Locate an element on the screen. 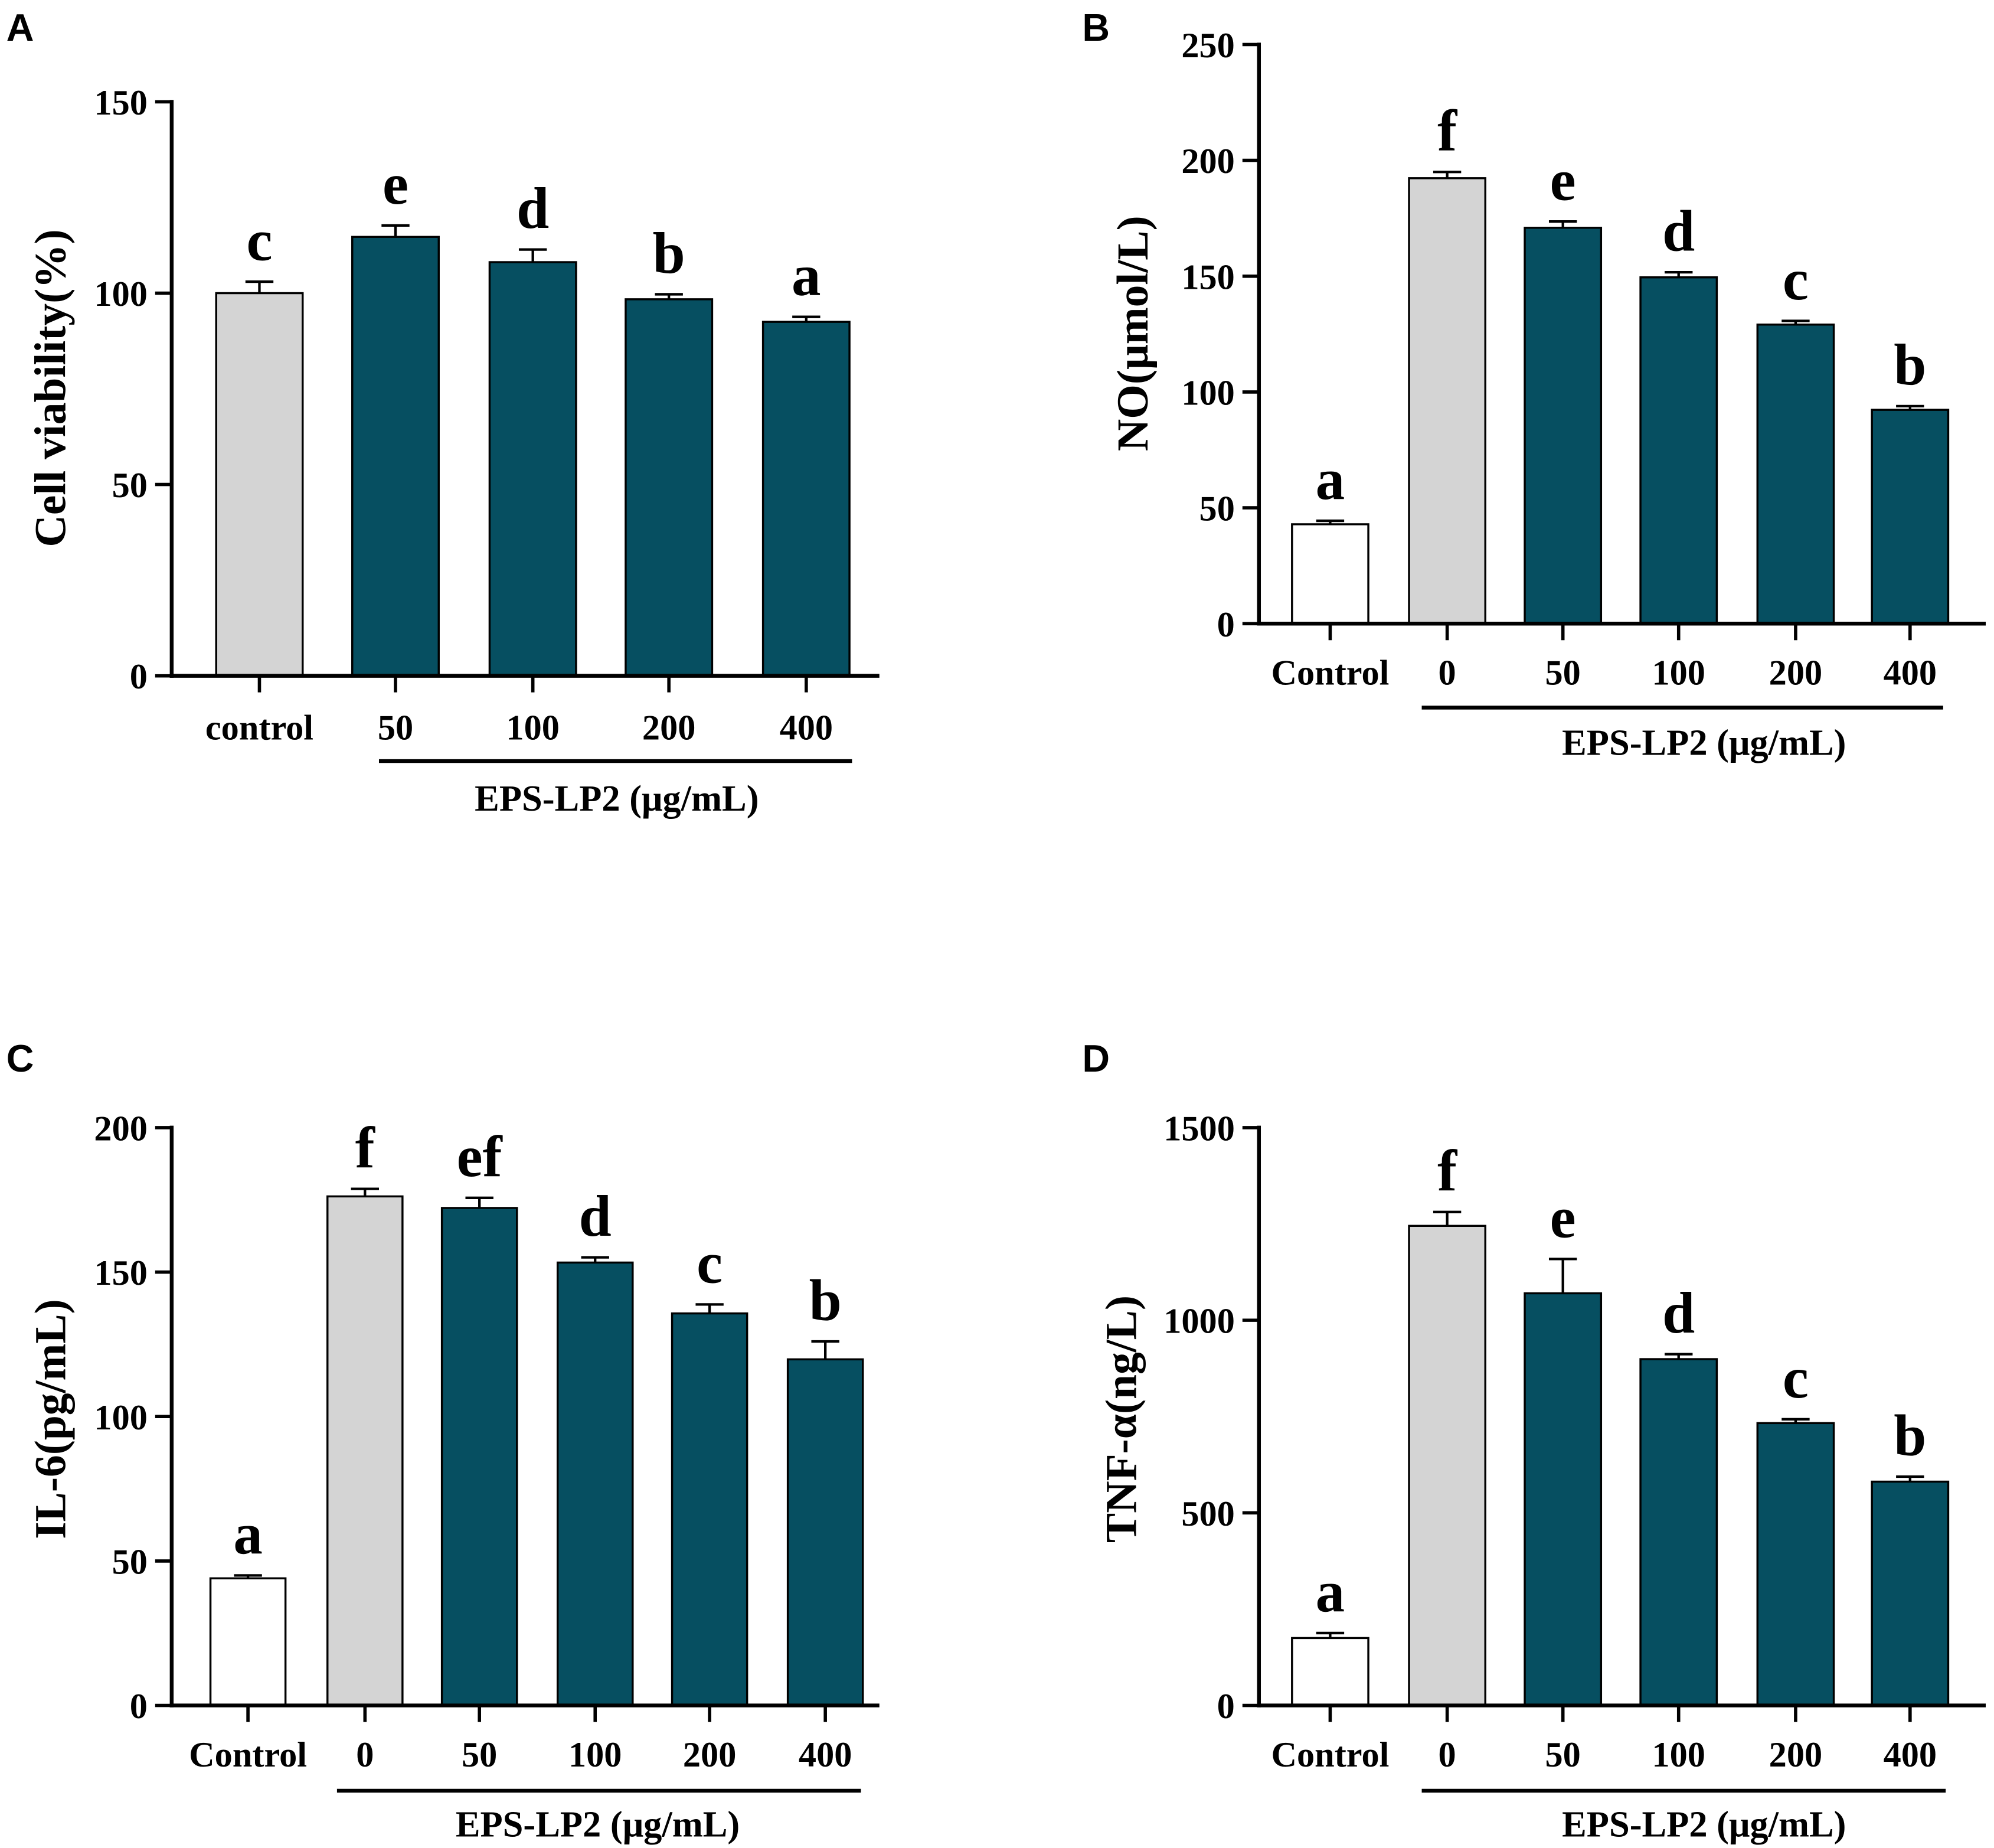 The width and height of the screenshot is (1994, 1848). y-tick-label: 1000 is located at coordinates (1199, 1321).